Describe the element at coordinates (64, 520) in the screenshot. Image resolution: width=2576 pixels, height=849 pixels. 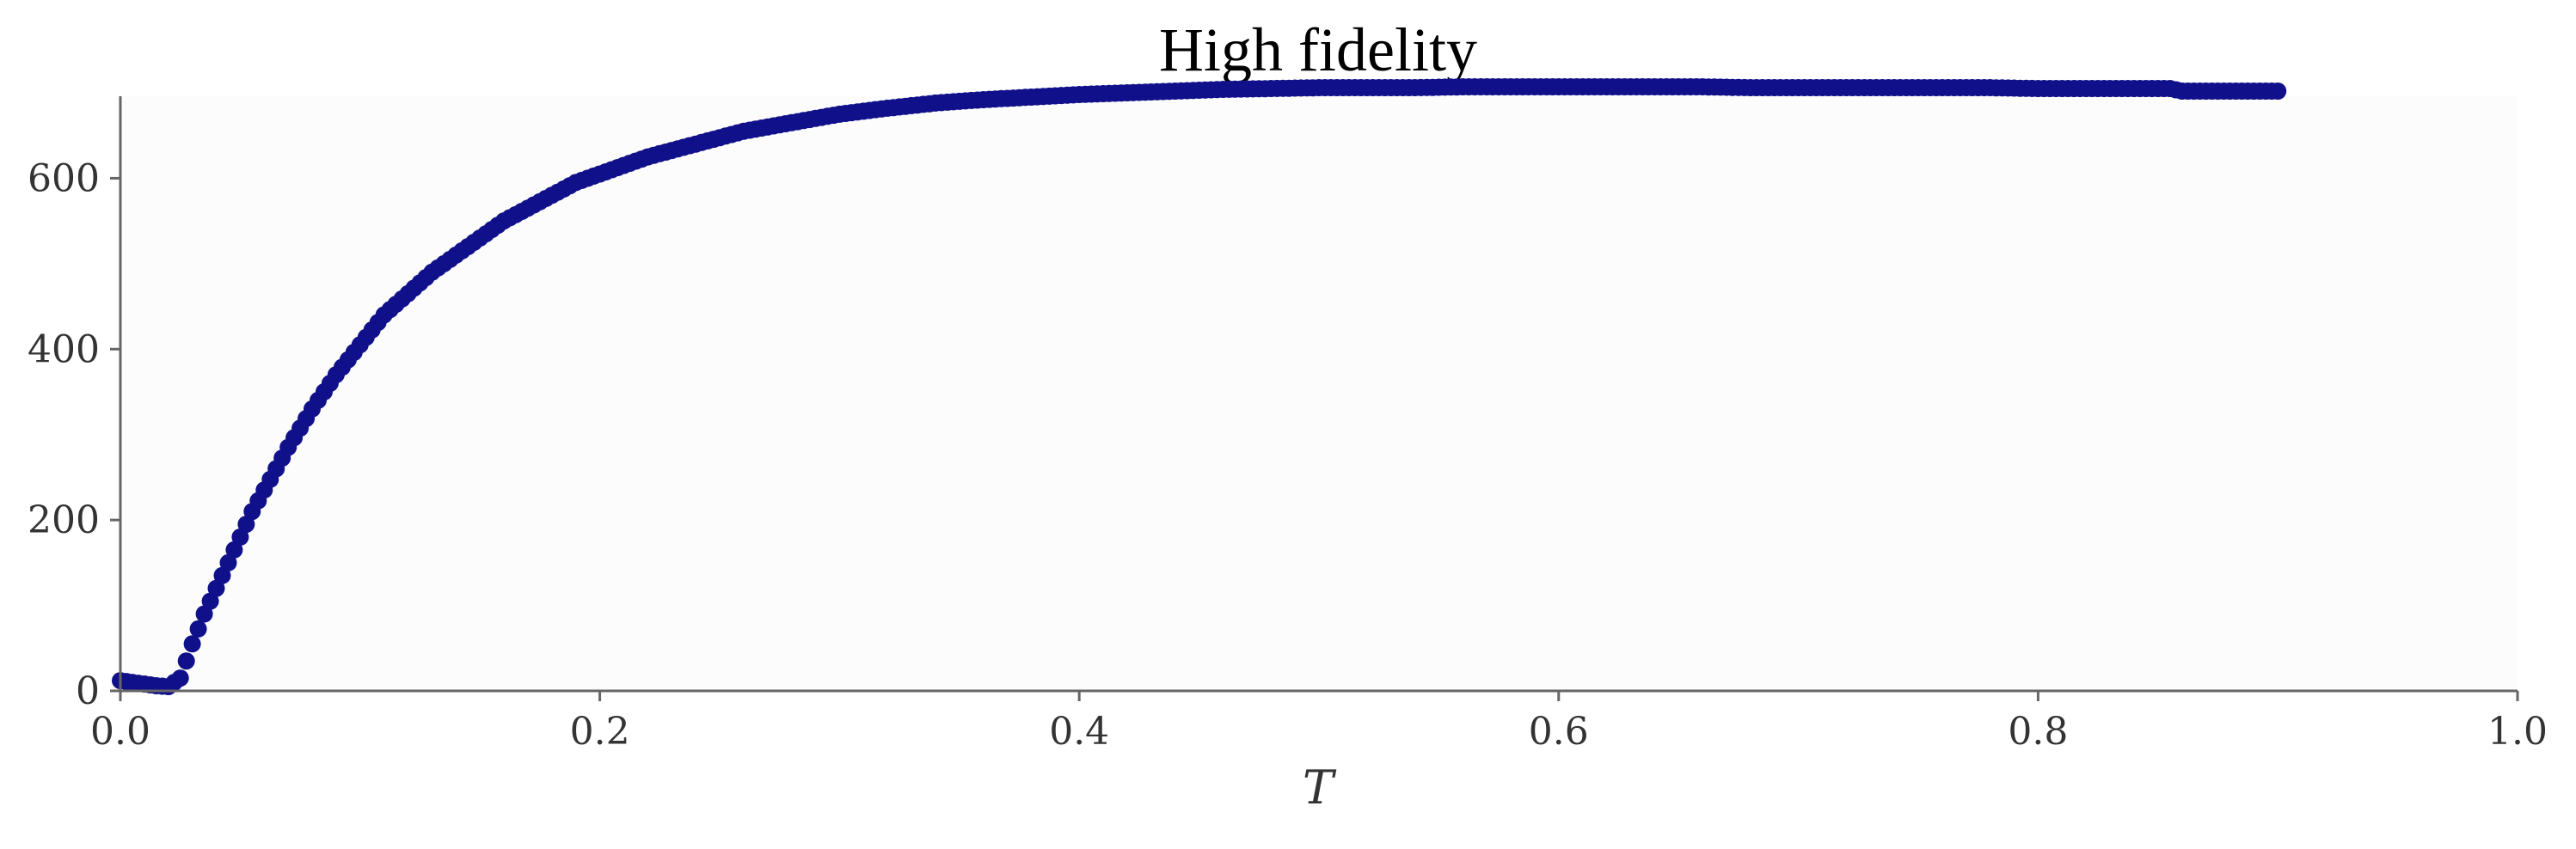
I see `y-tick-label: 200` at that location.